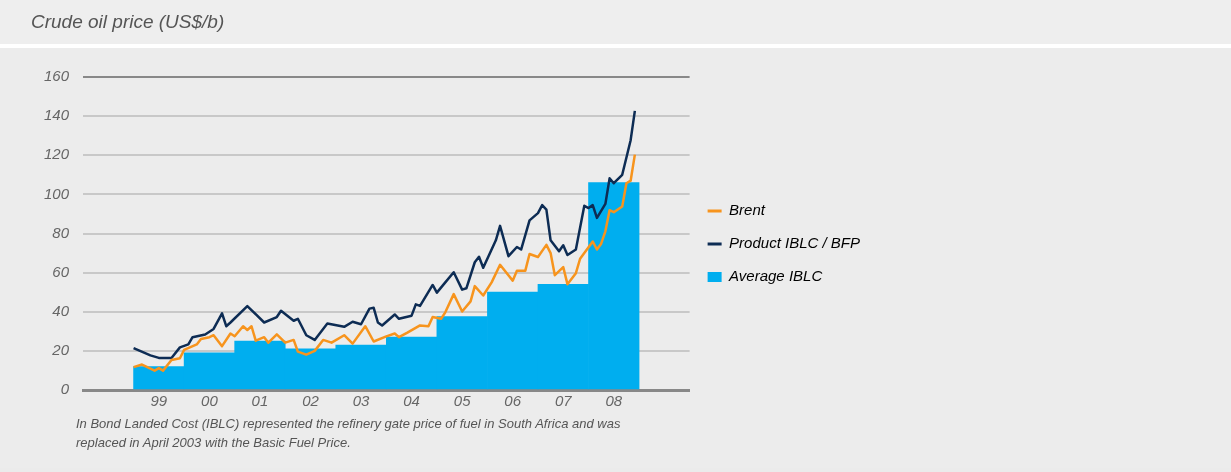 The width and height of the screenshot is (1231, 472). I want to click on y-tick-label: 20, so click(60, 350).